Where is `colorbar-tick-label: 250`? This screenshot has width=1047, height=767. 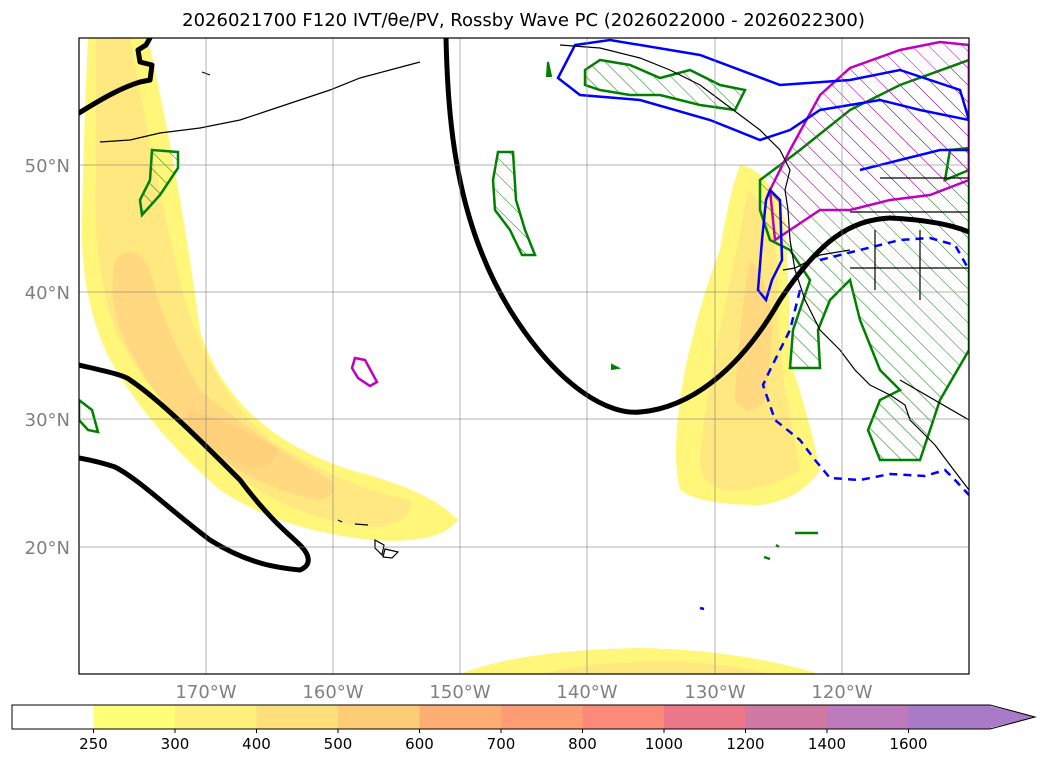
colorbar-tick-label: 250 is located at coordinates (93, 744).